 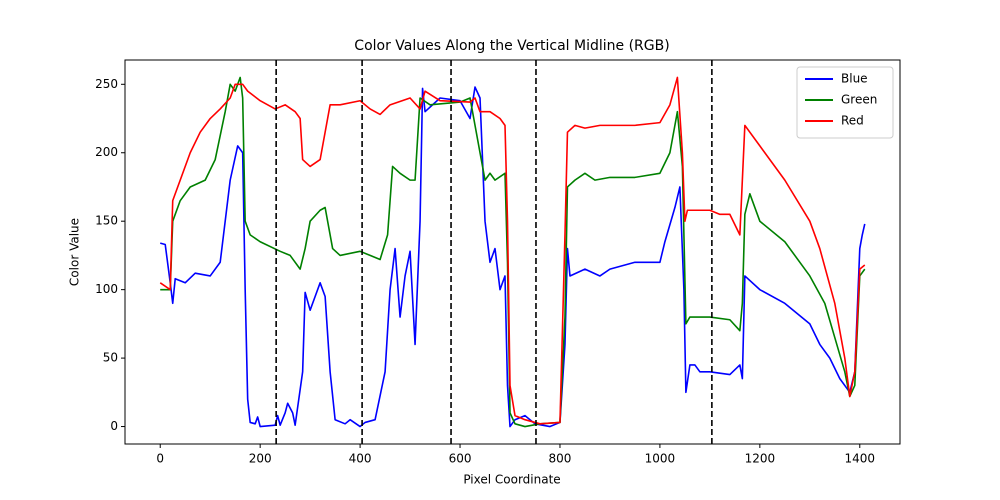 What do you see at coordinates (106, 221) in the screenshot?
I see `y-tick-label: 150` at bounding box center [106, 221].